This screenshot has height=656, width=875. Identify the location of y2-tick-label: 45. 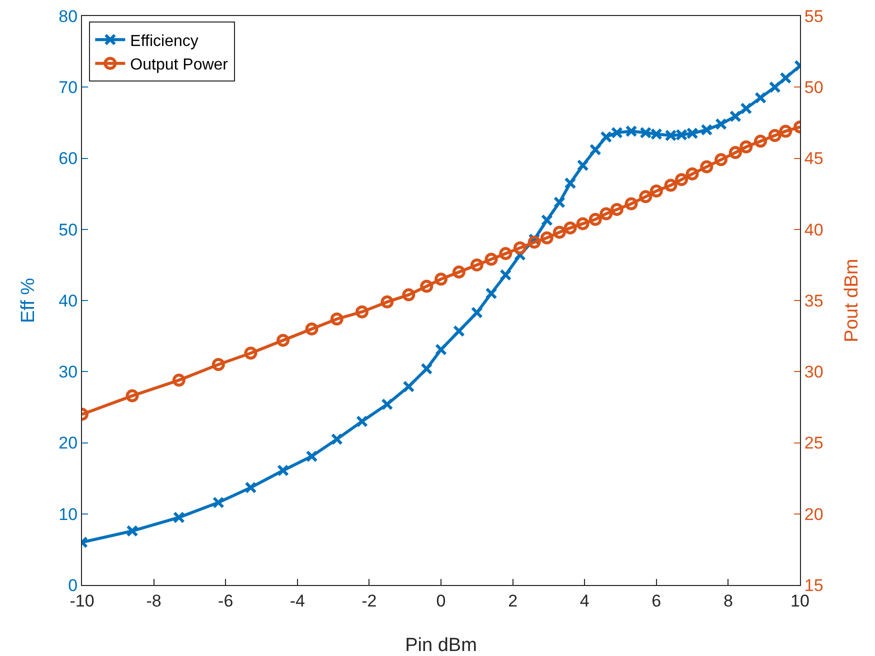
(814, 158).